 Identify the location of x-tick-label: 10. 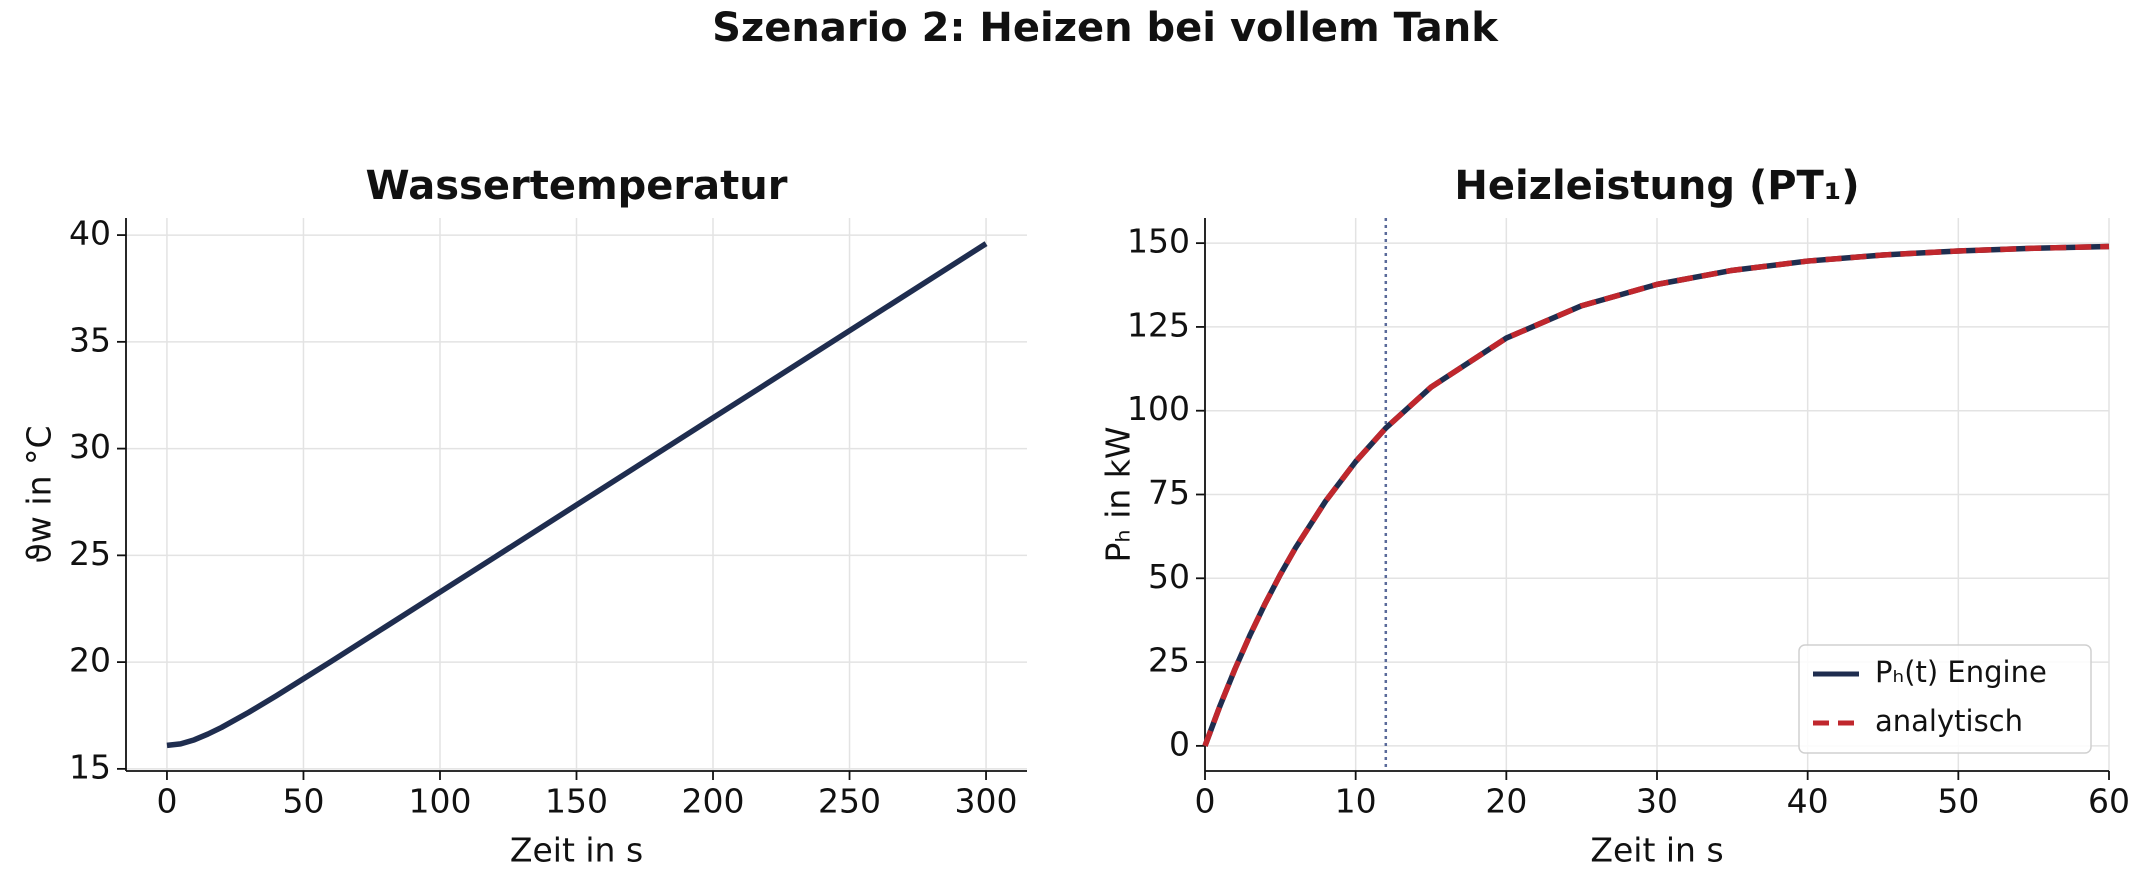
(1356, 801).